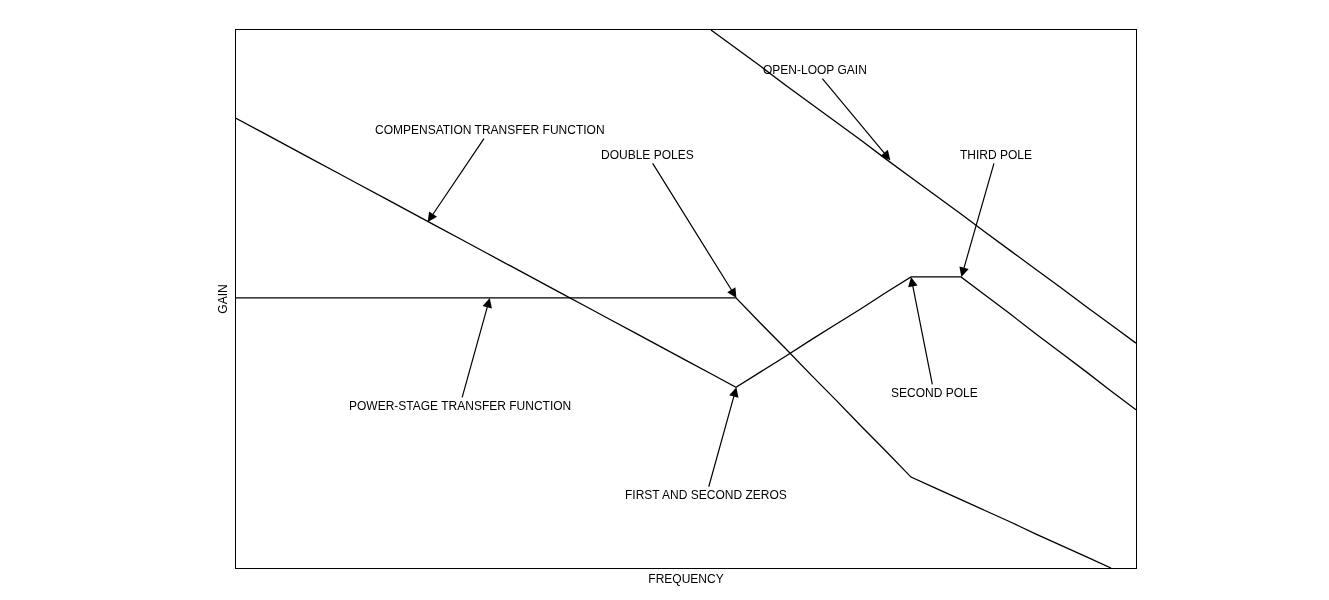  Describe the element at coordinates (460, 406) in the screenshot. I see `annotation: POWER-STAGE TRANSFER FUNCTION` at that location.